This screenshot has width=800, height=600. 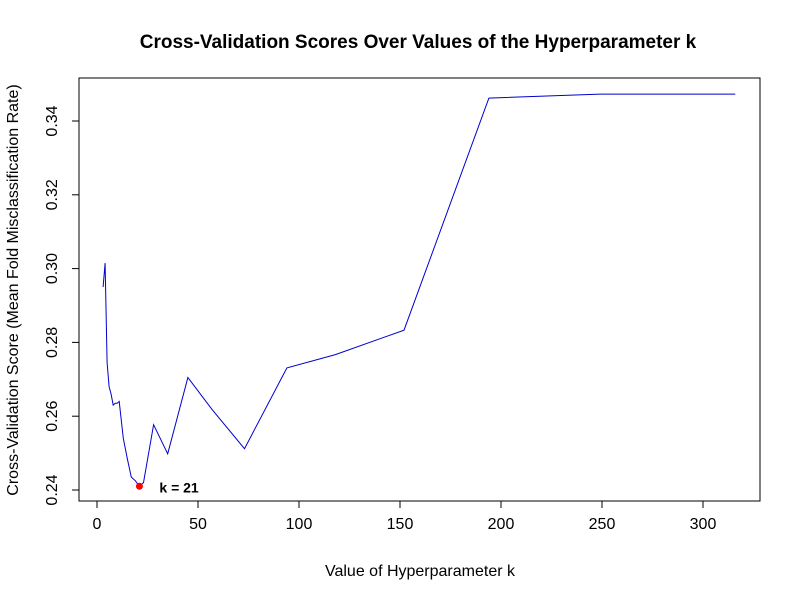 I want to click on y-tick-label: 0.26, so click(x=52, y=416).